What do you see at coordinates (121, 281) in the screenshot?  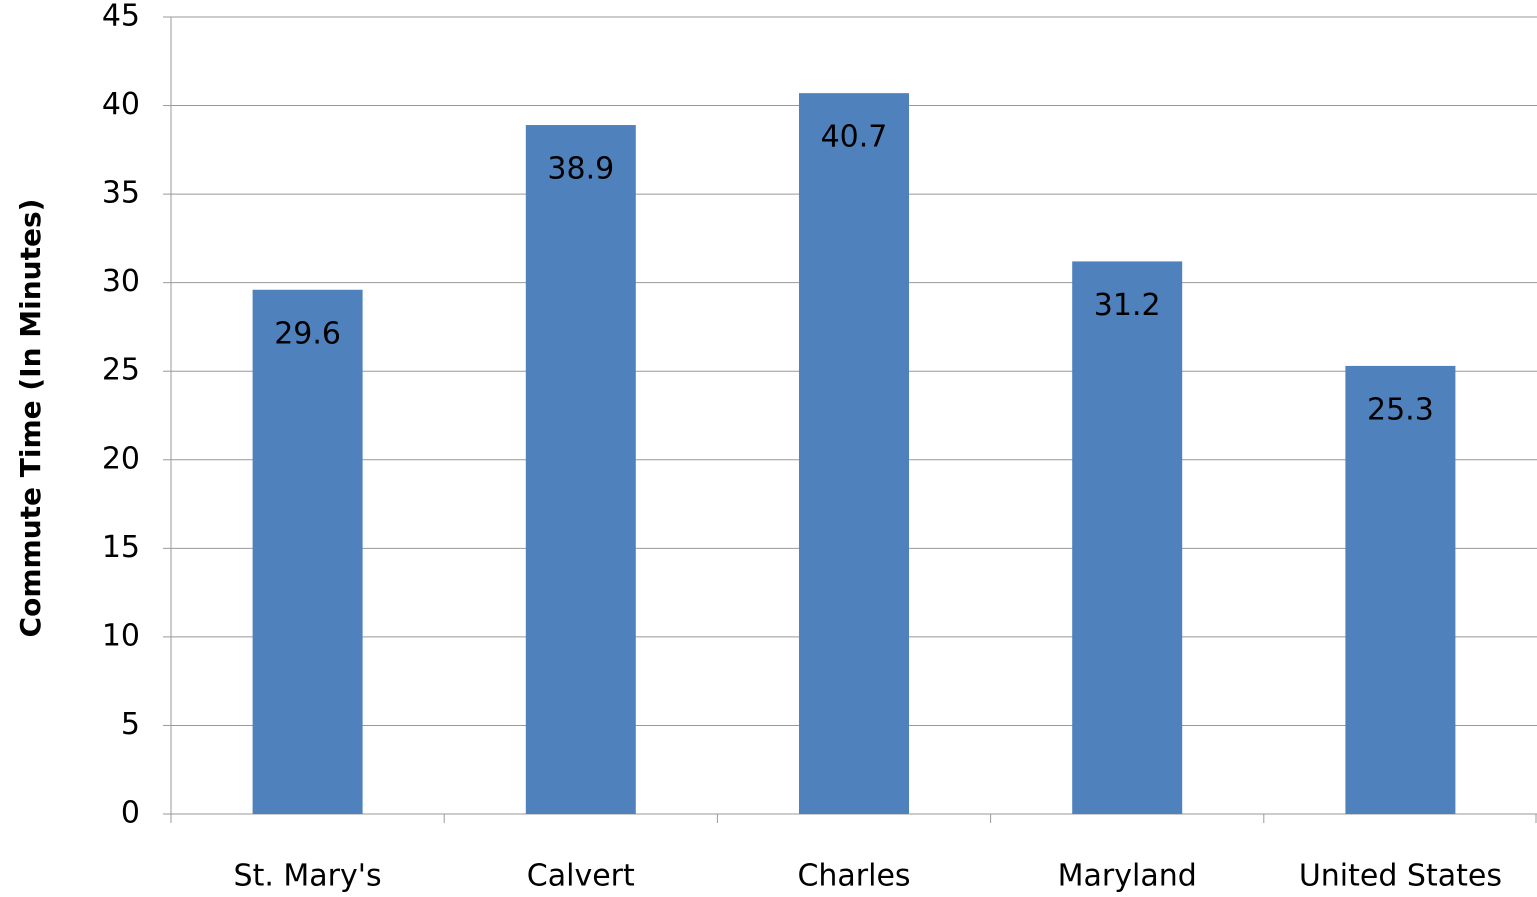 I see `y-tick-label: 30` at bounding box center [121, 281].